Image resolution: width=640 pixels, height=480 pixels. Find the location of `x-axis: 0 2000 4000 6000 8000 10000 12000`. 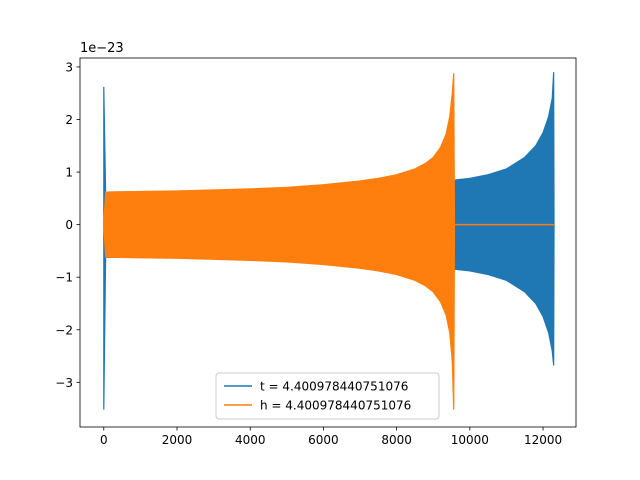

x-axis: 0 2000 4000 6000 8000 10000 12000 is located at coordinates (331, 437).